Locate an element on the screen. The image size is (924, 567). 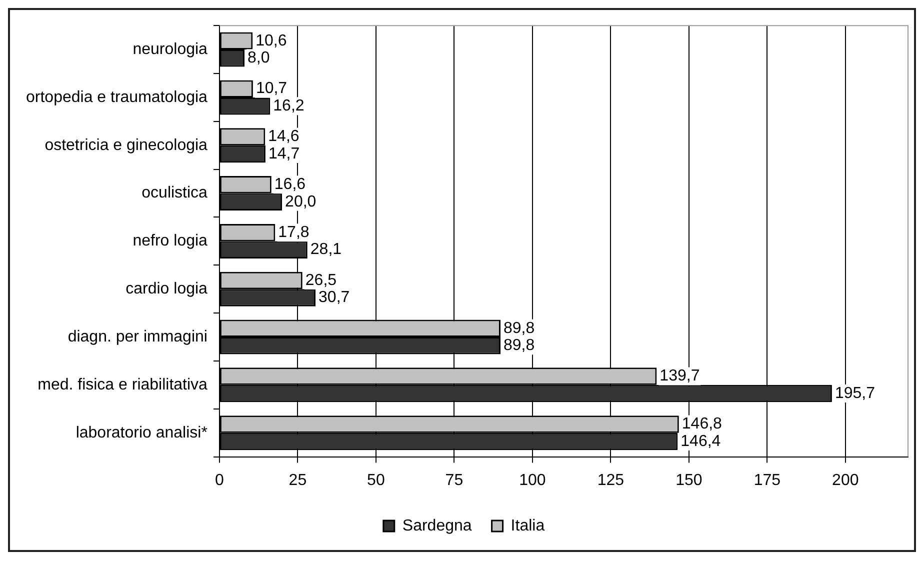
data-label: 28,1 is located at coordinates (326, 249).